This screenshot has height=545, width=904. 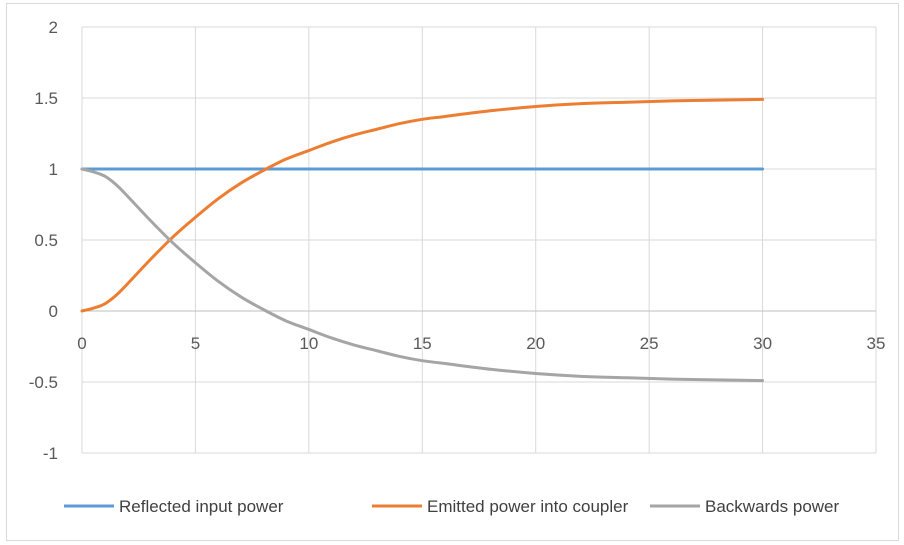 I want to click on x-tick-label: 25, so click(x=649, y=343).